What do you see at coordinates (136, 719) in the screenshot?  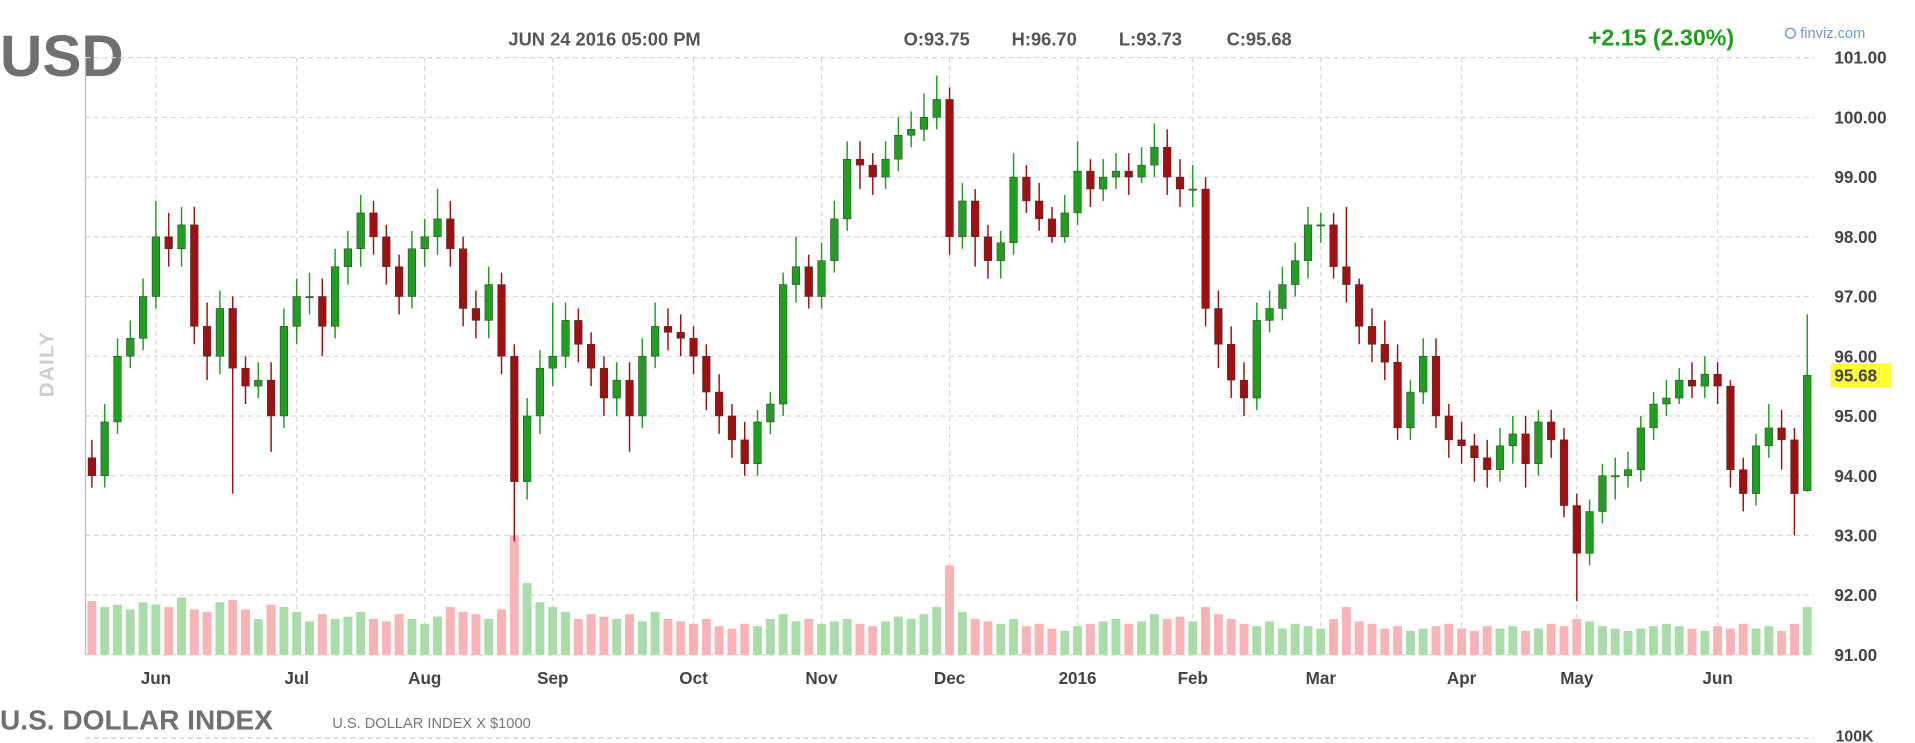 I see `title: U.S. DOLLAR INDEX` at bounding box center [136, 719].